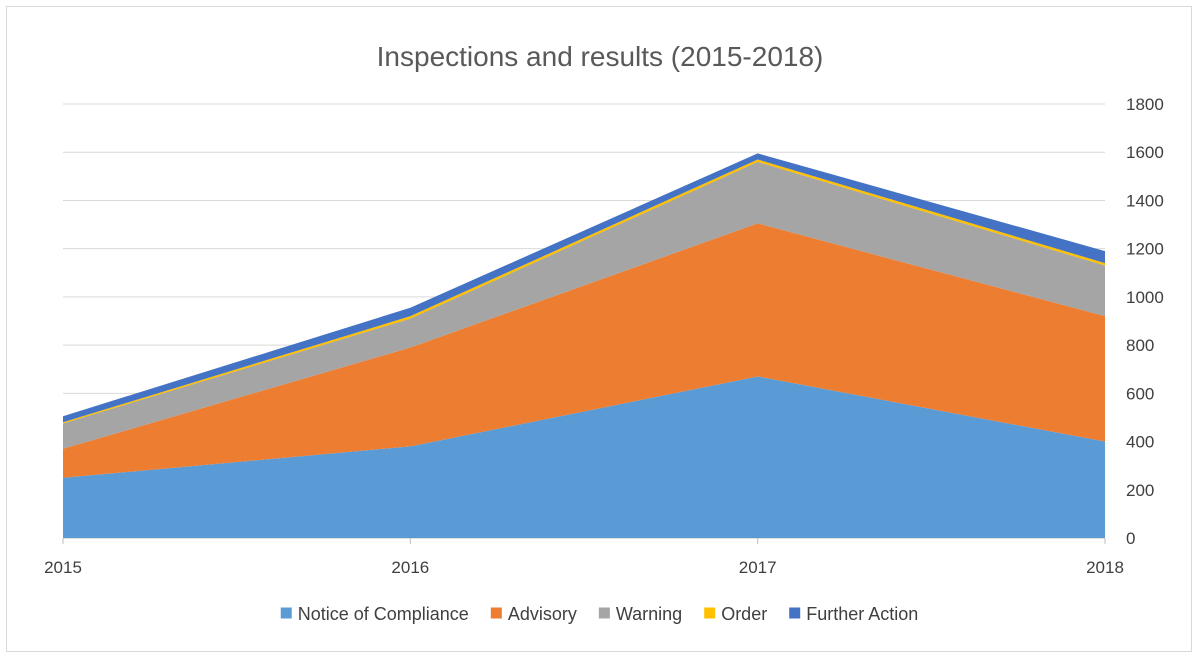 The width and height of the screenshot is (1200, 662). What do you see at coordinates (1145, 321) in the screenshot?
I see `y-axis-ticks: 0 200 400 600 800 1000 1200 1400 1600 1800` at bounding box center [1145, 321].